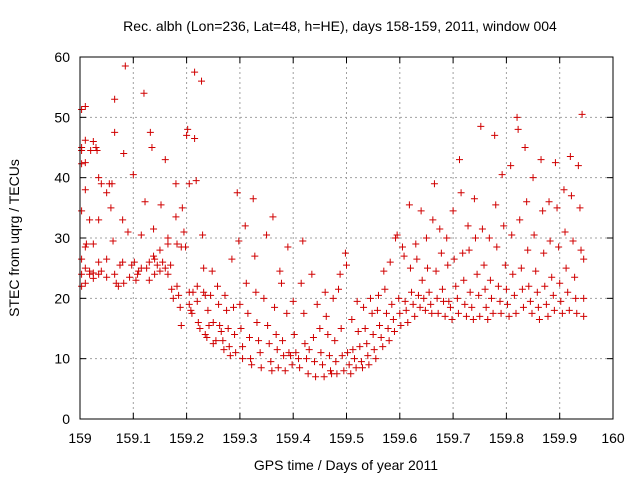 The image size is (640, 480). What do you see at coordinates (62, 298) in the screenshot?
I see `y-tick-label: 20` at bounding box center [62, 298].